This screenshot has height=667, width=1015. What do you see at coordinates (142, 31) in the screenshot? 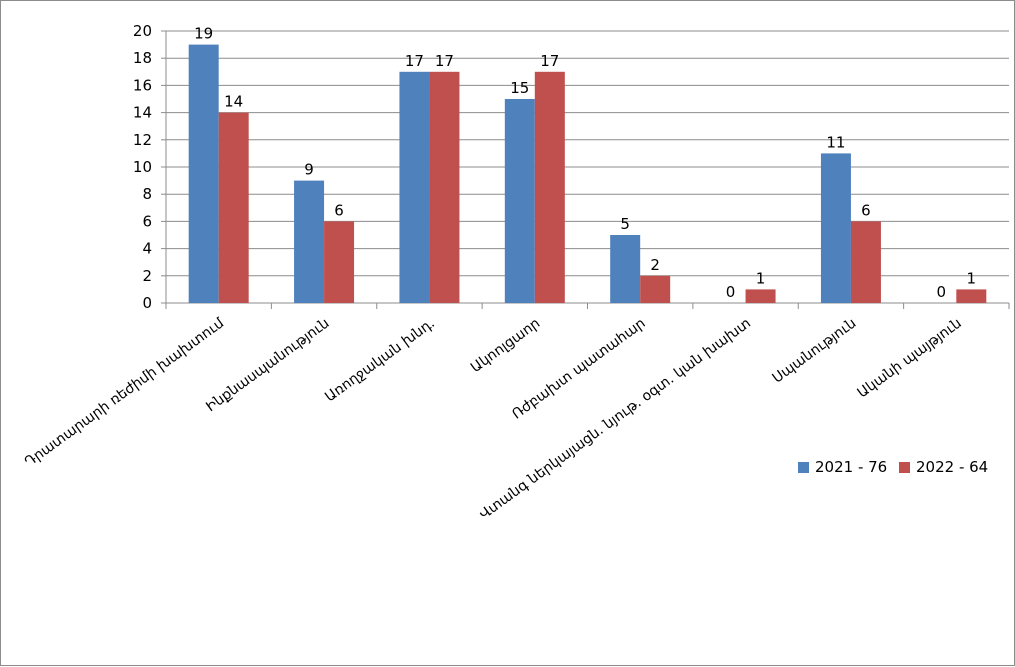
I see `y-tick-label: 20` at bounding box center [142, 31].